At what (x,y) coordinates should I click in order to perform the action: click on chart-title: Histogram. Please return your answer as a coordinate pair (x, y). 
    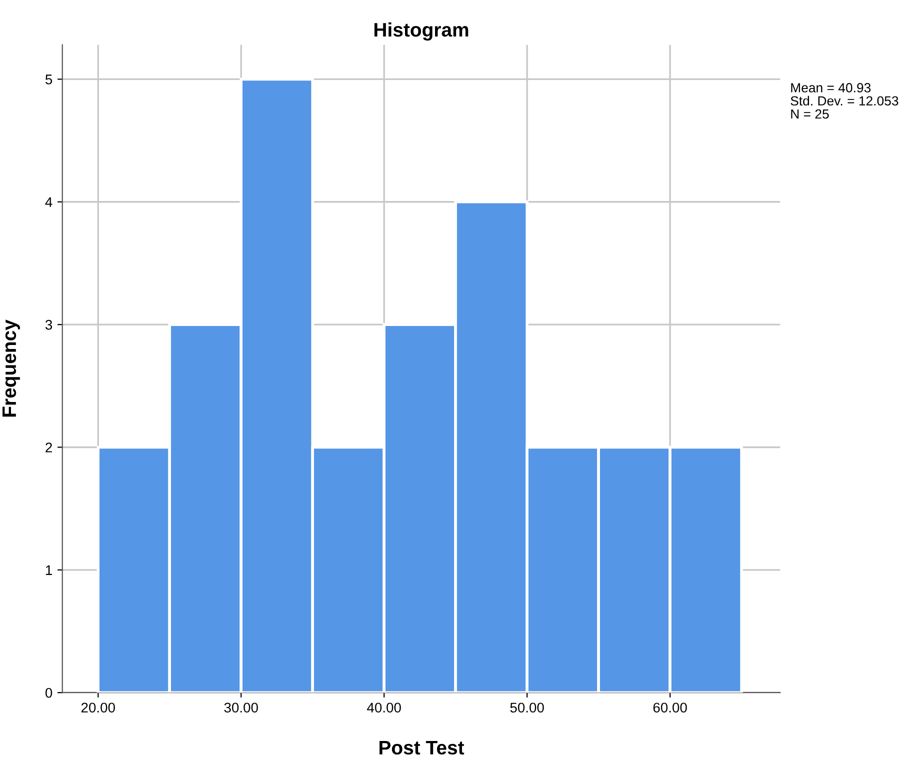
    Looking at the image, I should click on (421, 31).